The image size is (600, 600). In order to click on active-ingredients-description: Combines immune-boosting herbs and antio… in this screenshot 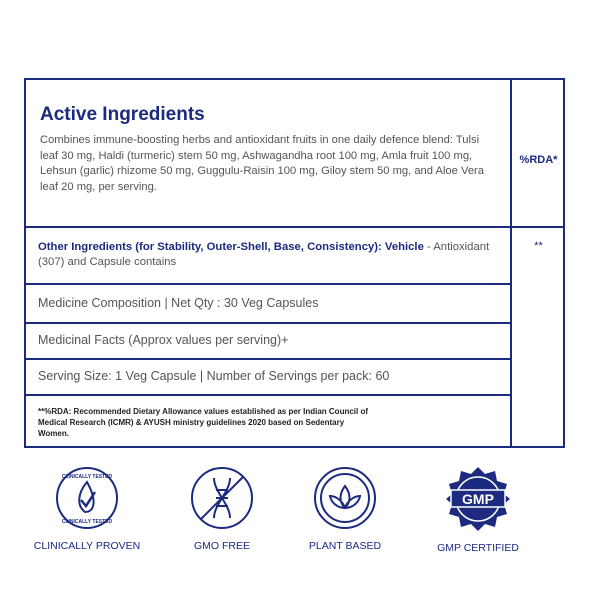, I will do `click(262, 163)`.